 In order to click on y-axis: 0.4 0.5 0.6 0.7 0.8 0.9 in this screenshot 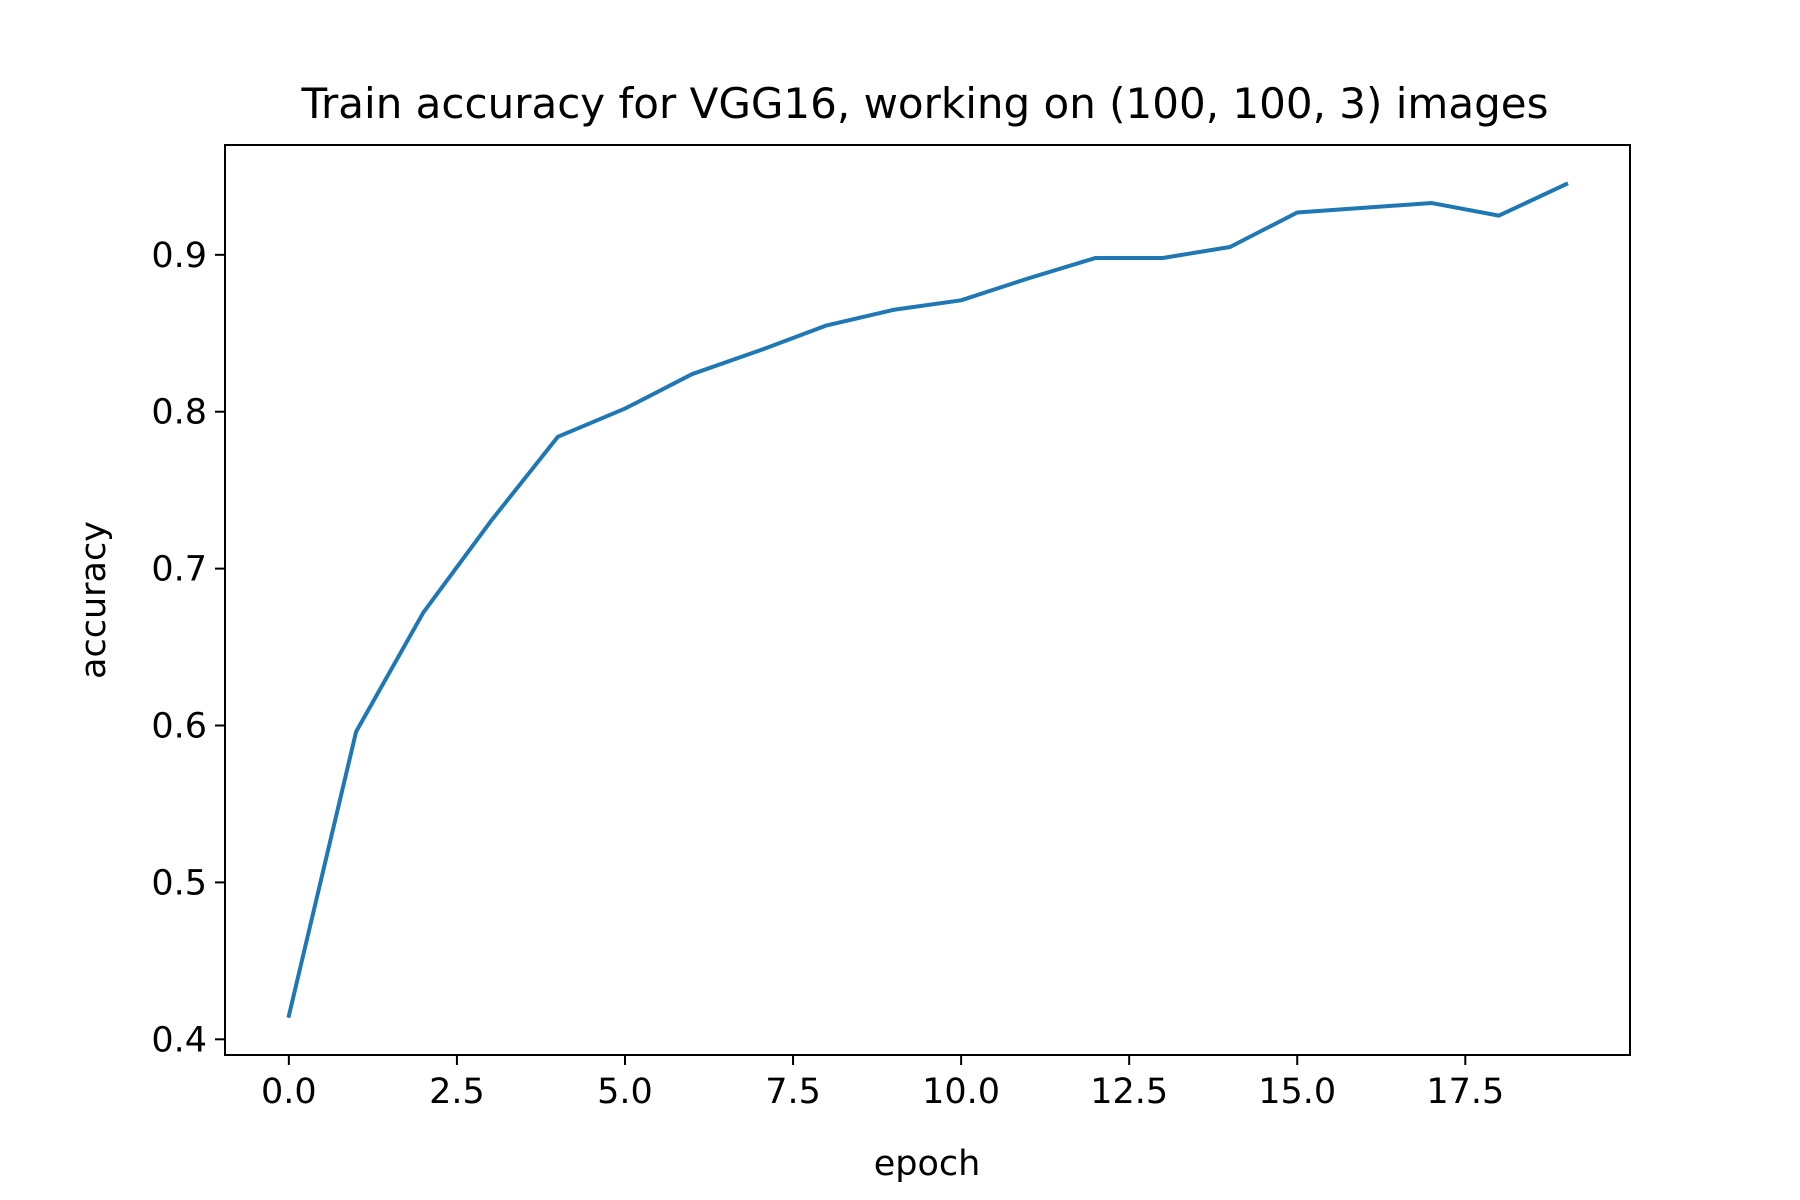, I will do `click(188, 648)`.